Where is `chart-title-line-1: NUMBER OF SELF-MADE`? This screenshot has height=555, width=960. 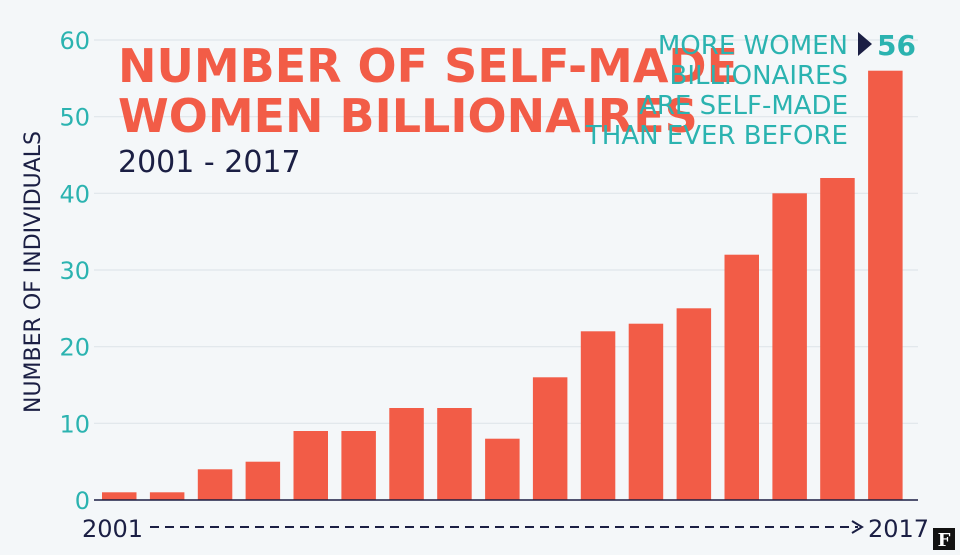
chart-title-line-1: NUMBER OF SELF-MADE is located at coordinates (428, 66).